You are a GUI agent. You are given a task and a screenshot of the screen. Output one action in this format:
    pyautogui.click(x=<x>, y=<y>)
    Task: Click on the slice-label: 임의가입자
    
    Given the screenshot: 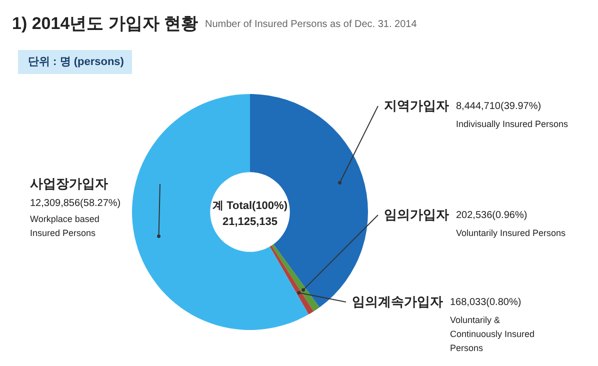 What is the action you would take?
    pyautogui.click(x=416, y=214)
    